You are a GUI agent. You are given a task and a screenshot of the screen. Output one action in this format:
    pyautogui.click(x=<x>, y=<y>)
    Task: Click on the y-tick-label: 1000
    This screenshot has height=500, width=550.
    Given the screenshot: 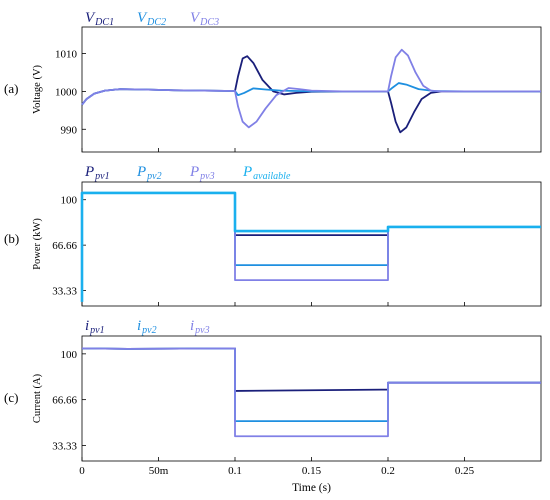 What is the action you would take?
    pyautogui.click(x=66, y=92)
    